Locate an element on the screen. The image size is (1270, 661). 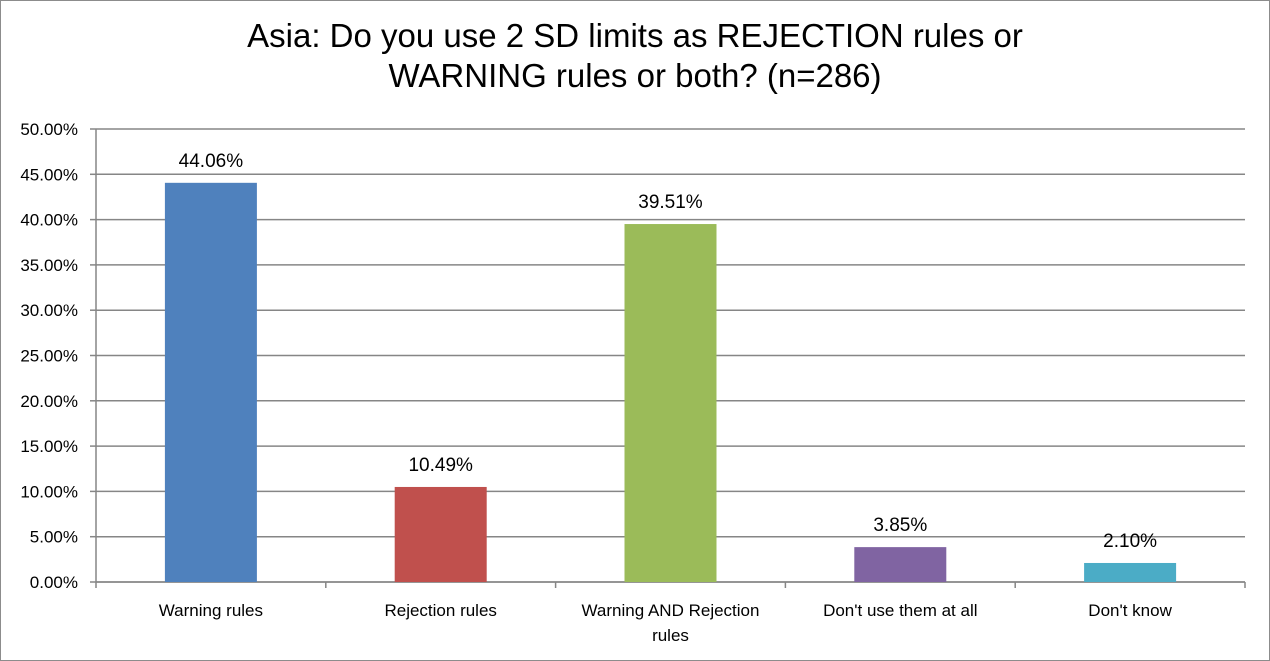
x-tick-label: rules is located at coordinates (670, 635).